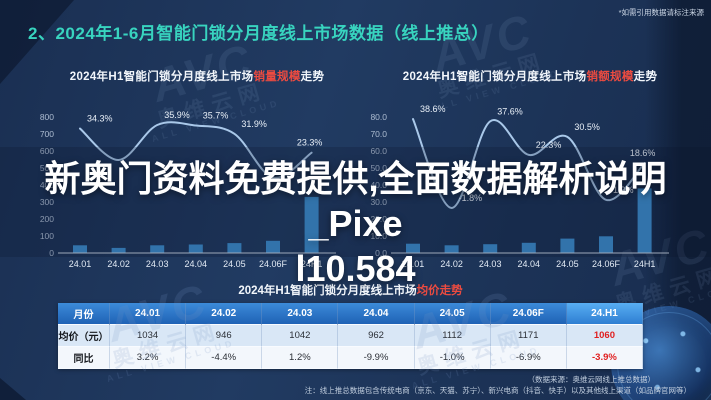 The height and width of the screenshot is (400, 711). Describe the element at coordinates (378, 117) in the screenshot. I see `y-axis-tick-label: 80.0` at that location.